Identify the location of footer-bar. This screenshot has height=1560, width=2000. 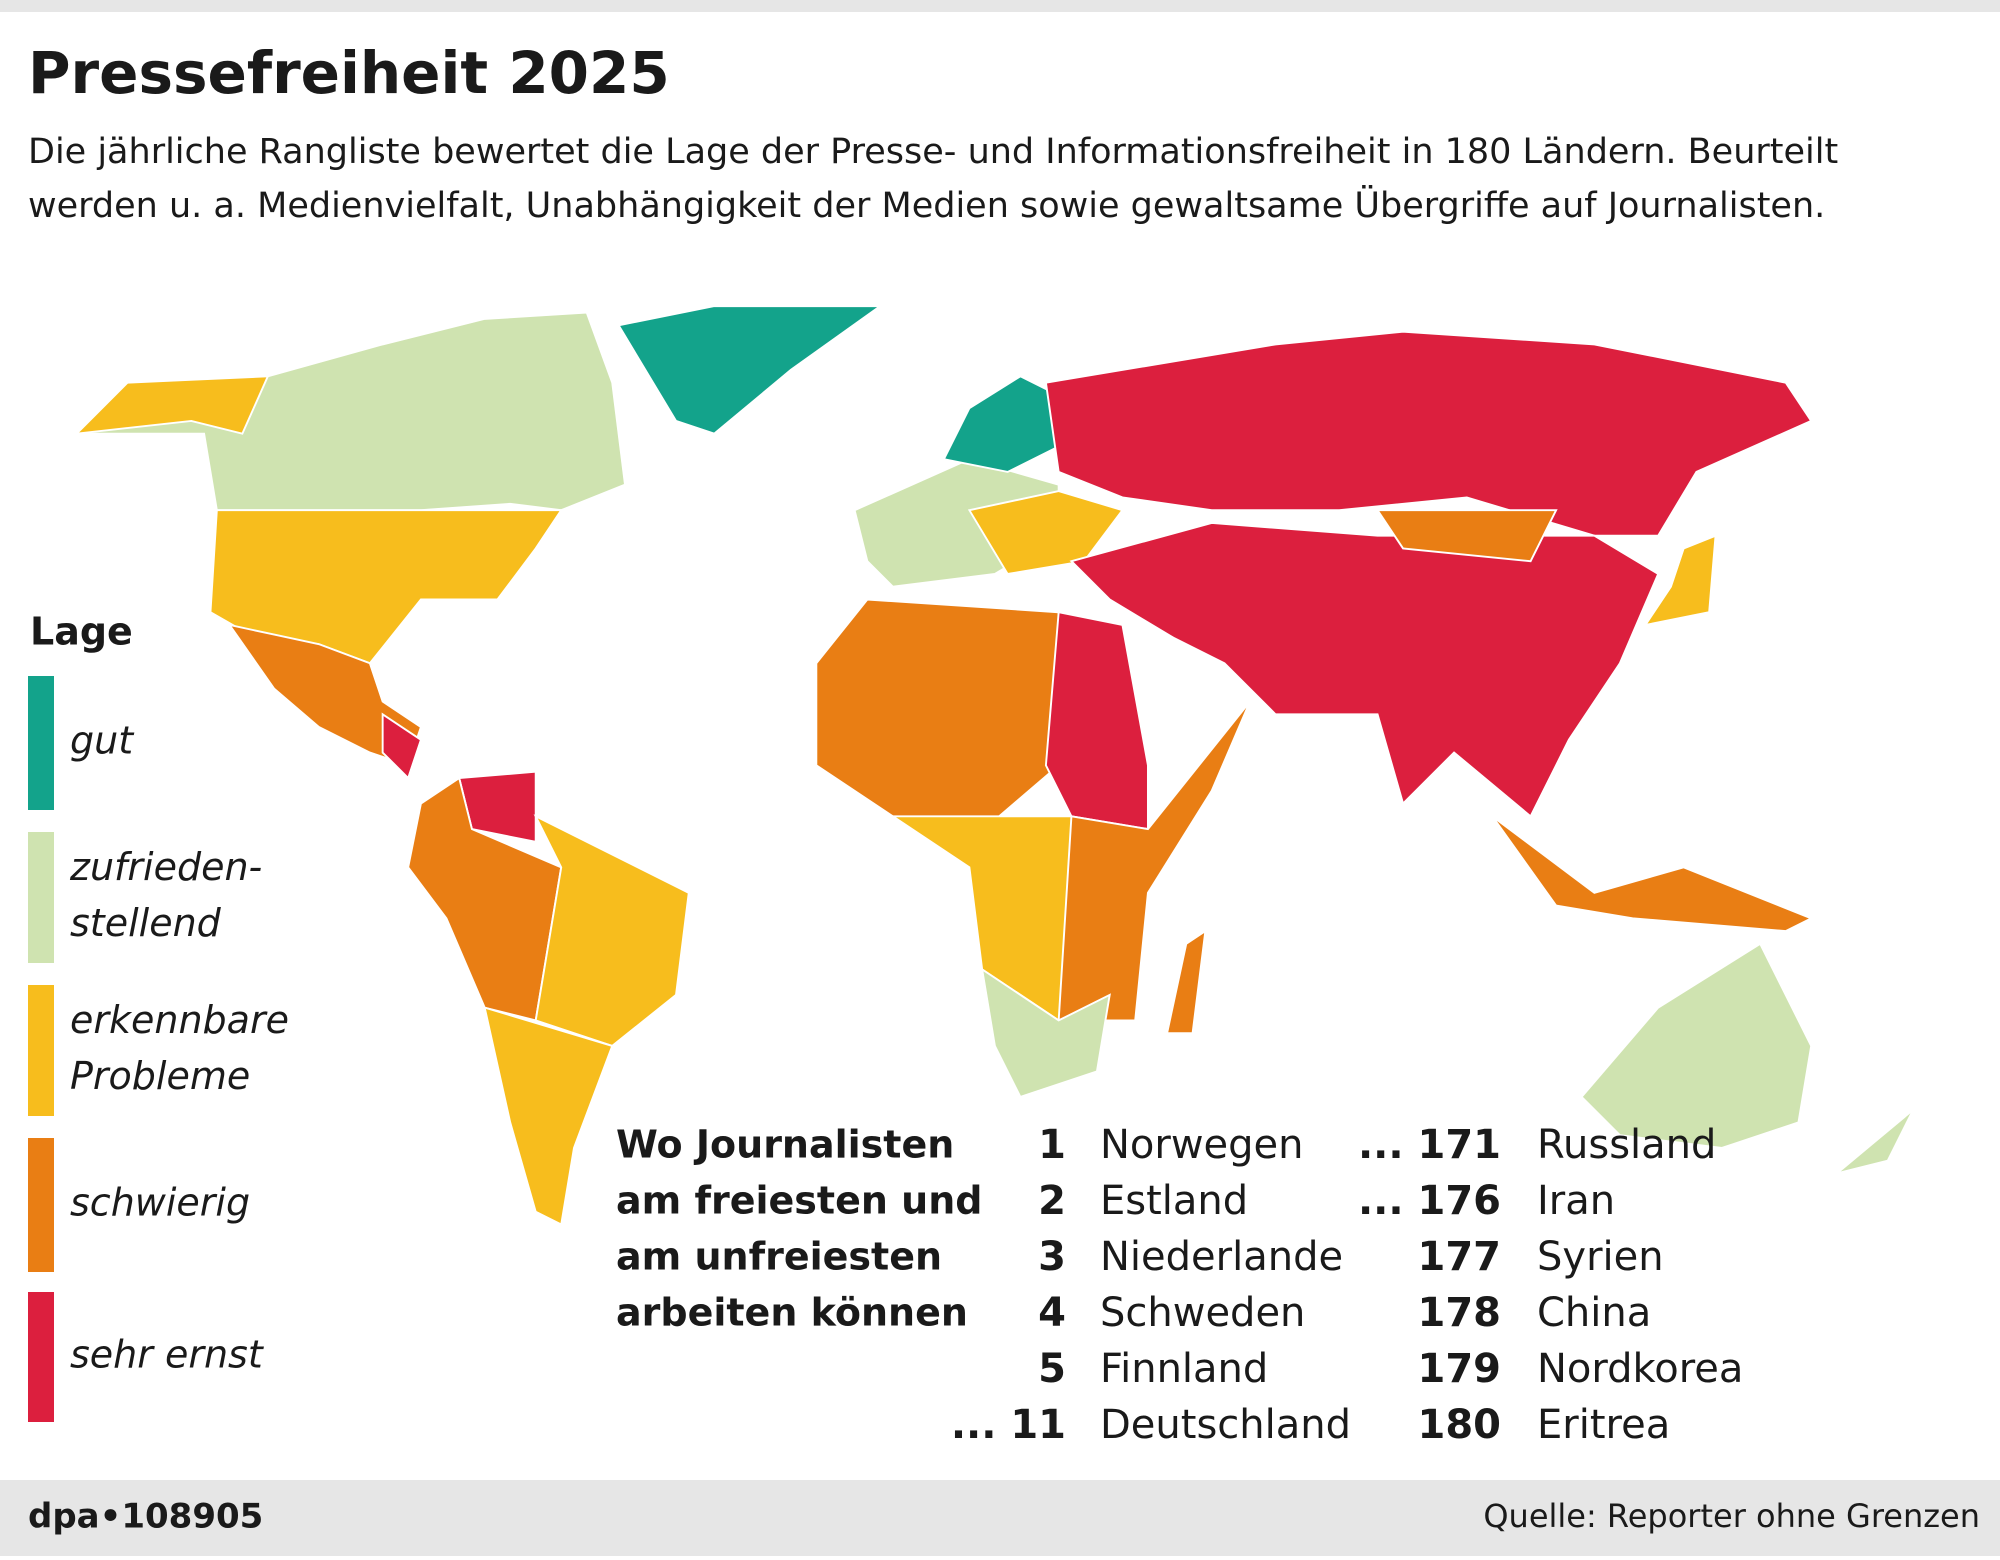
(1000, 1518).